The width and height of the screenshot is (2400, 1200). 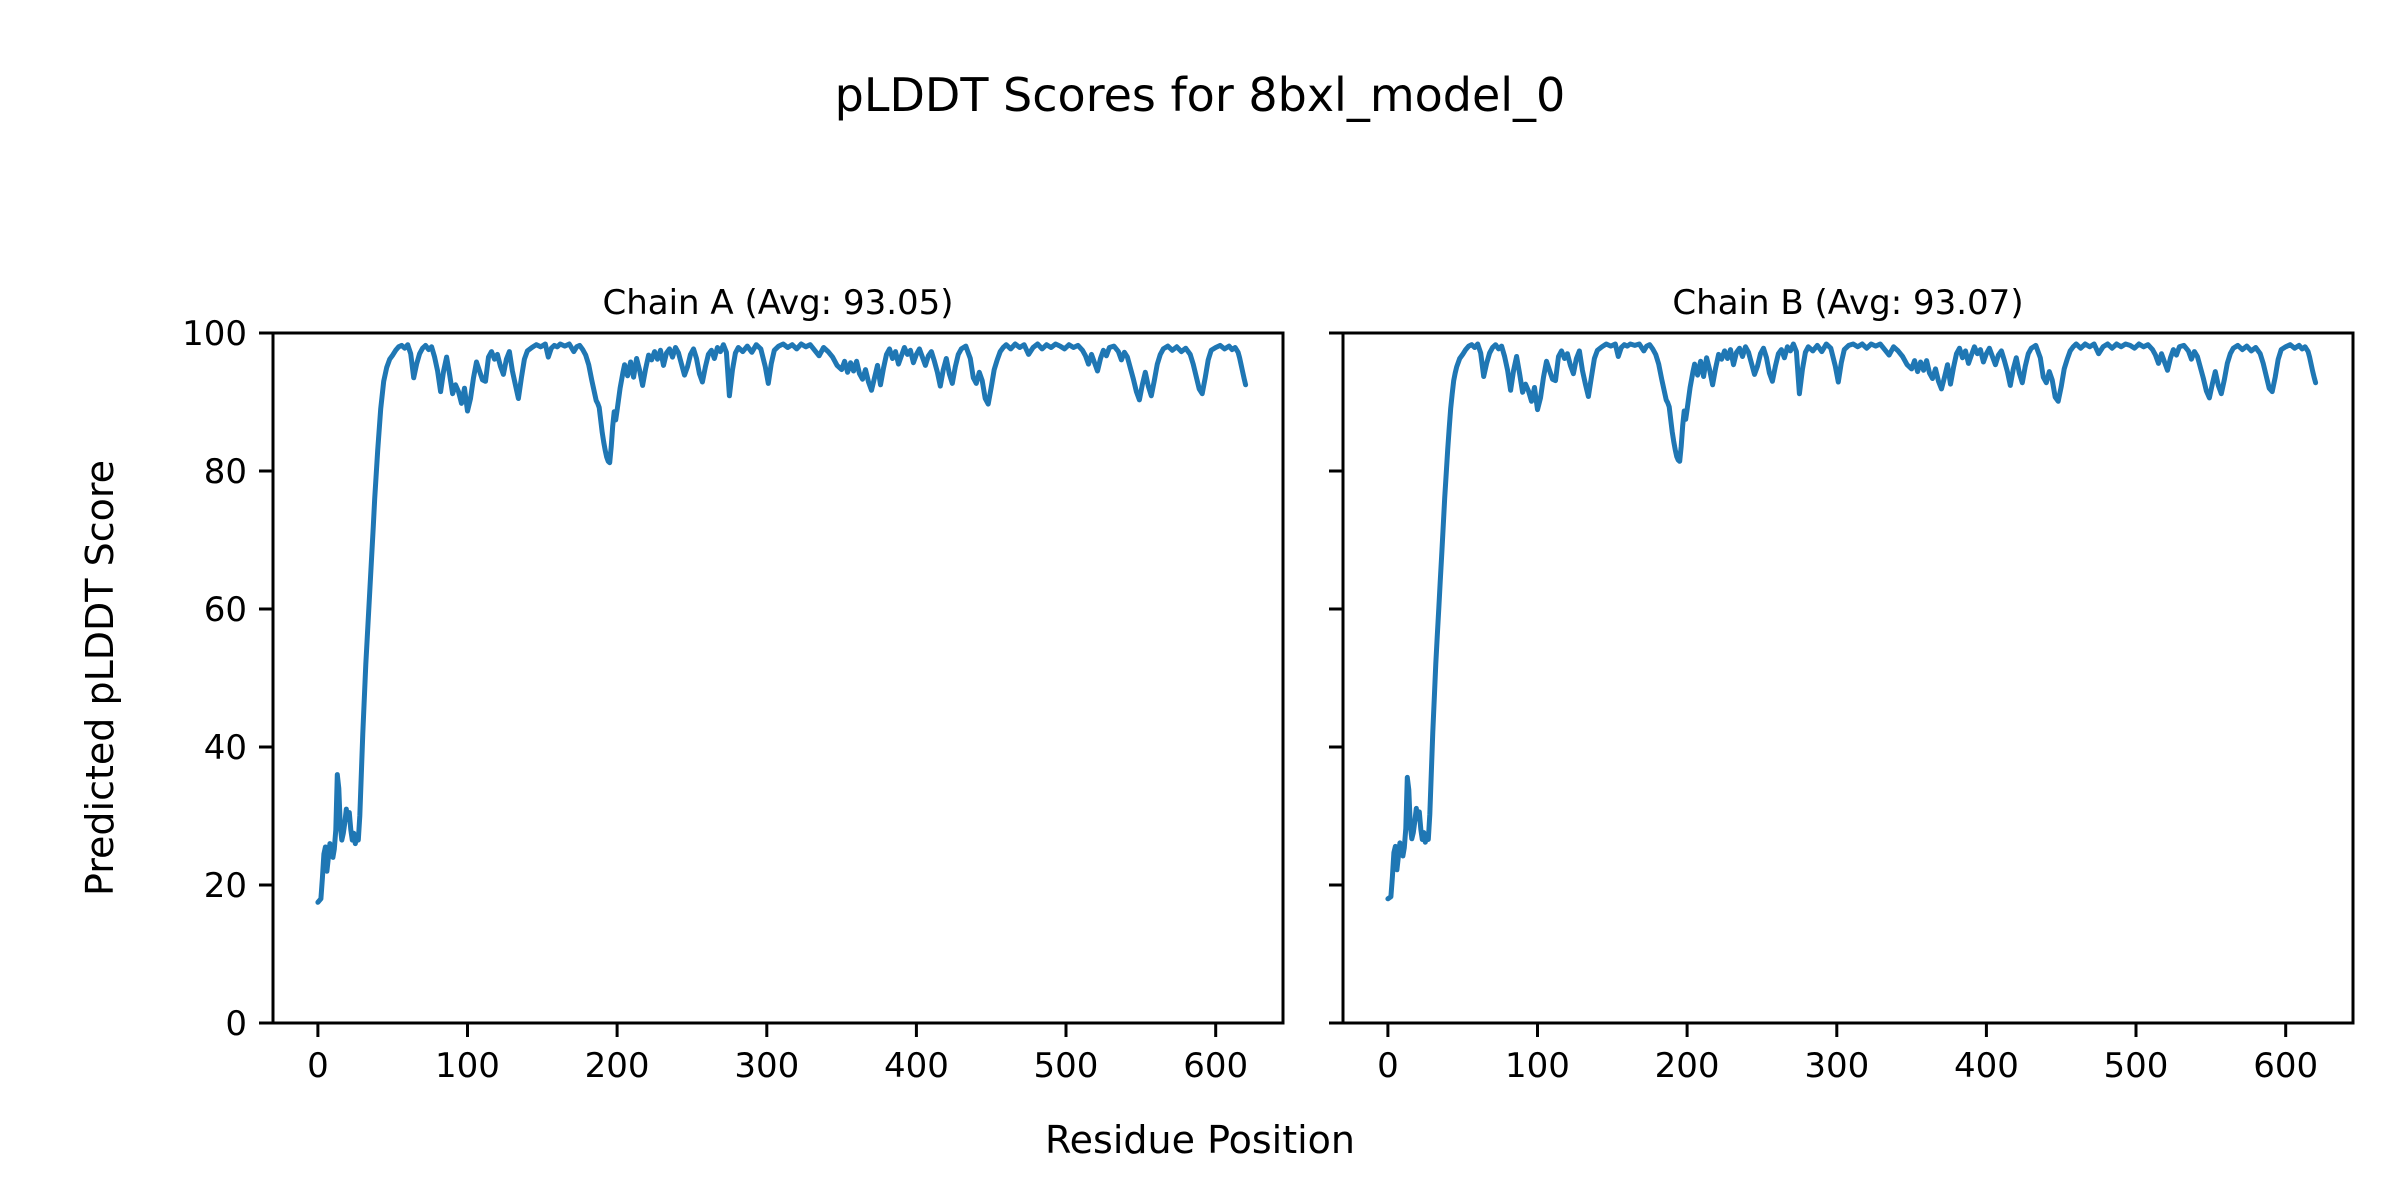 I want to click on subplot-title-chain-b: Chain B (Avg: 93.07), so click(x=1848, y=303).